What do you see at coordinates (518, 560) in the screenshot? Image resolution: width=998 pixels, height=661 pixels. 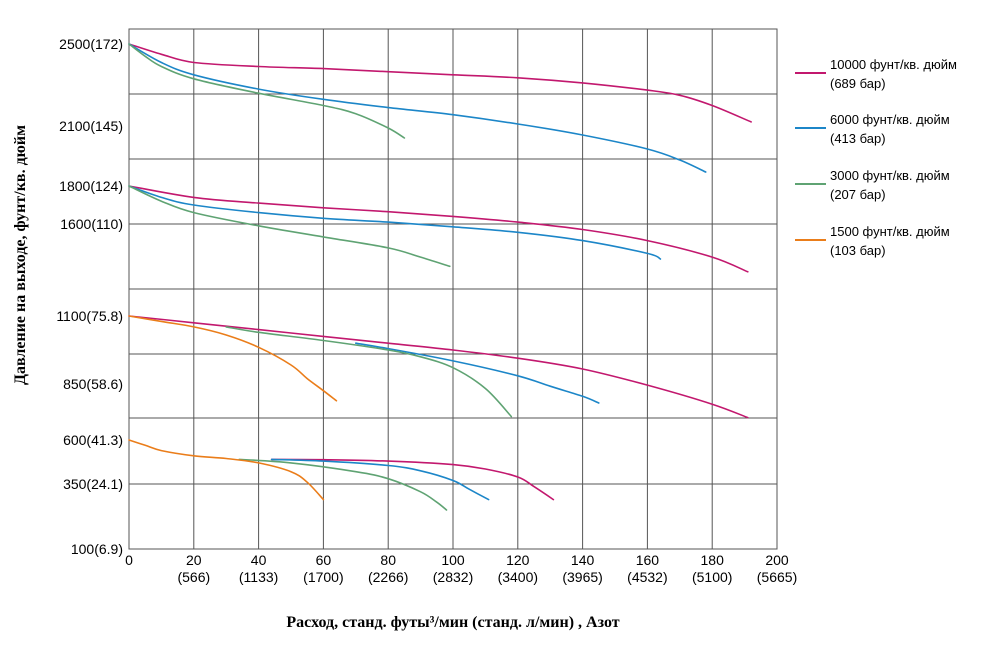 I see `x-tick-label: 120` at bounding box center [518, 560].